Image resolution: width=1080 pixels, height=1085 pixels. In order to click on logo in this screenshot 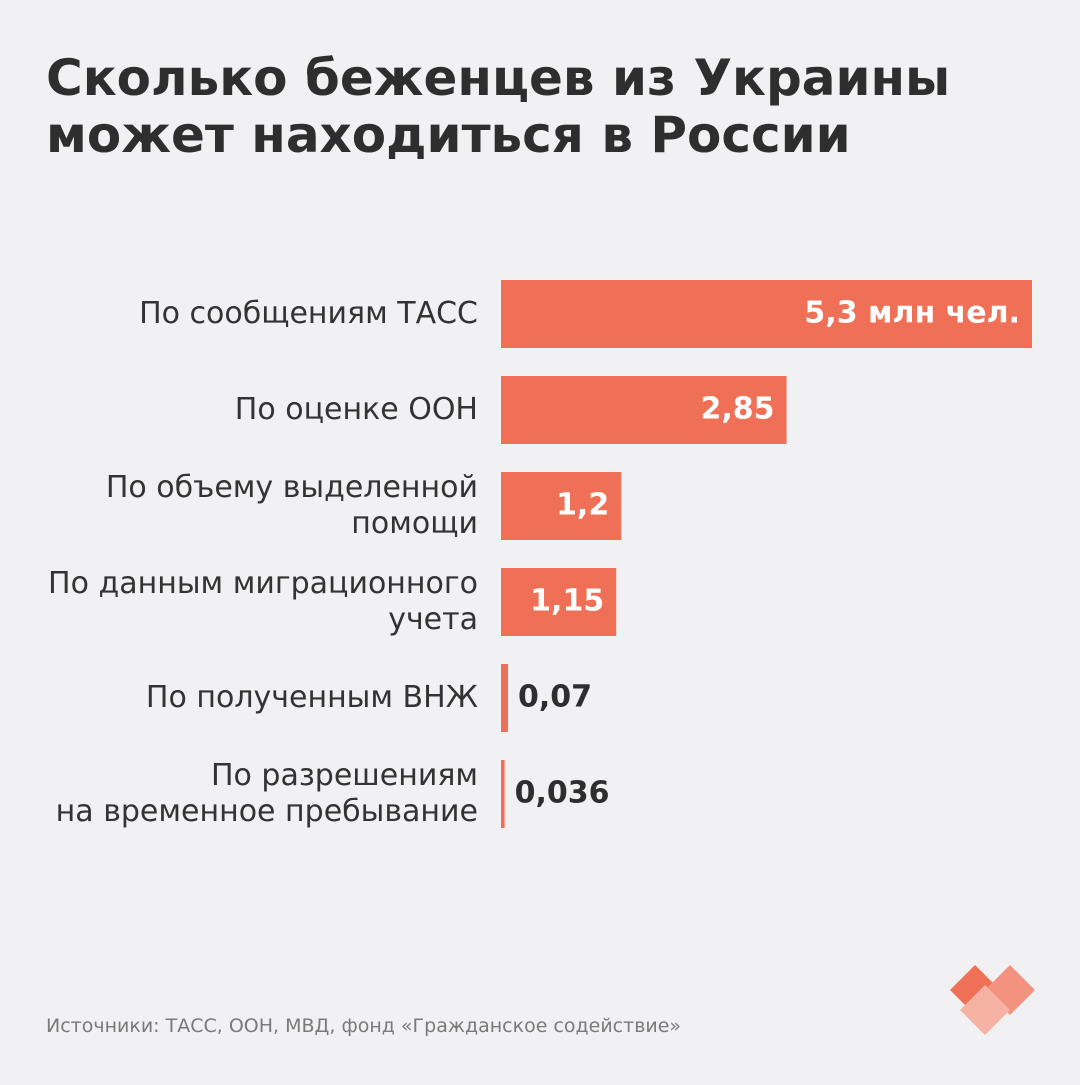, I will do `click(992, 1000)`.